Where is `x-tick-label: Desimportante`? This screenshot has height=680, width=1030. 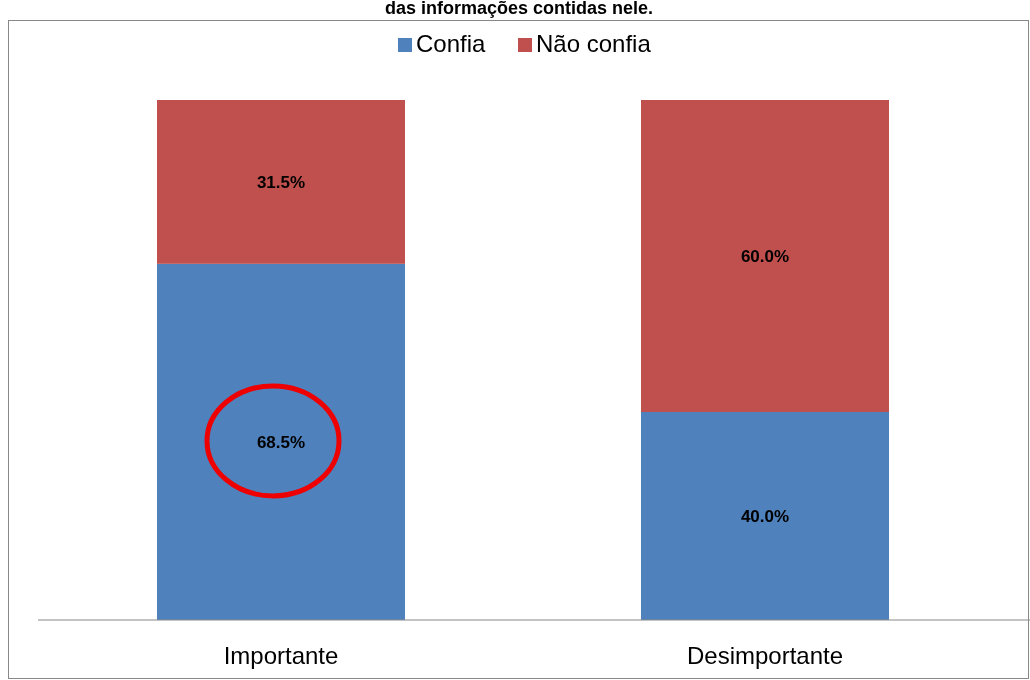
x-tick-label: Desimportante is located at coordinates (765, 655).